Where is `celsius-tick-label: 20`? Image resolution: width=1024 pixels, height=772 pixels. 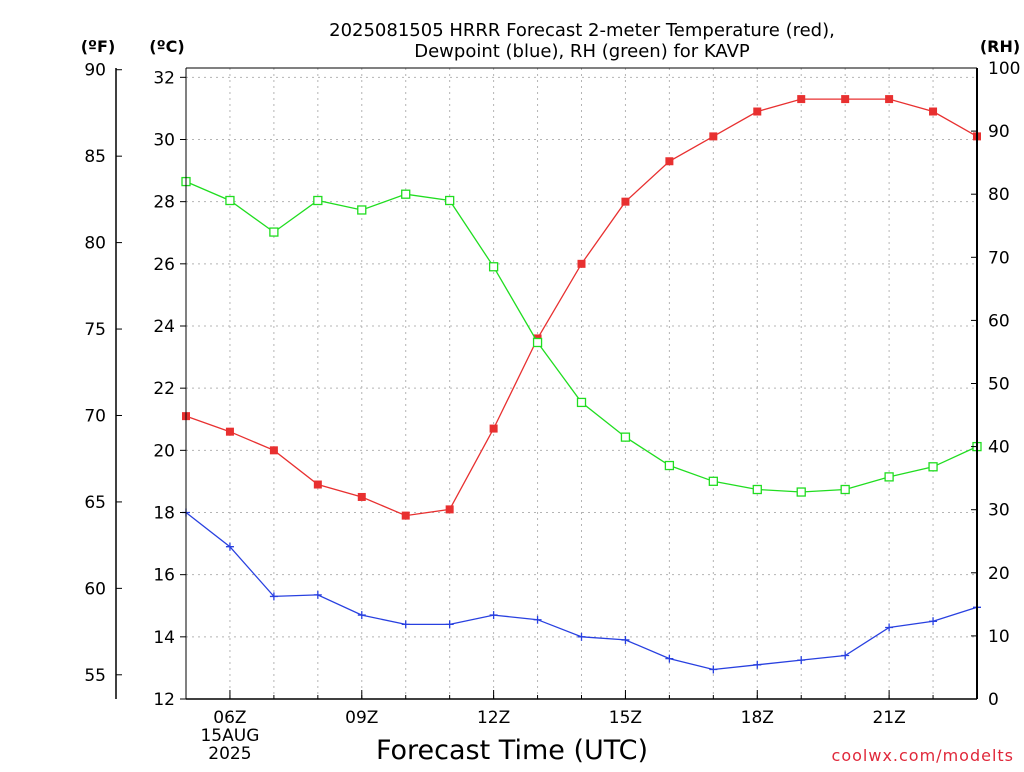 celsius-tick-label: 20 is located at coordinates (164, 451).